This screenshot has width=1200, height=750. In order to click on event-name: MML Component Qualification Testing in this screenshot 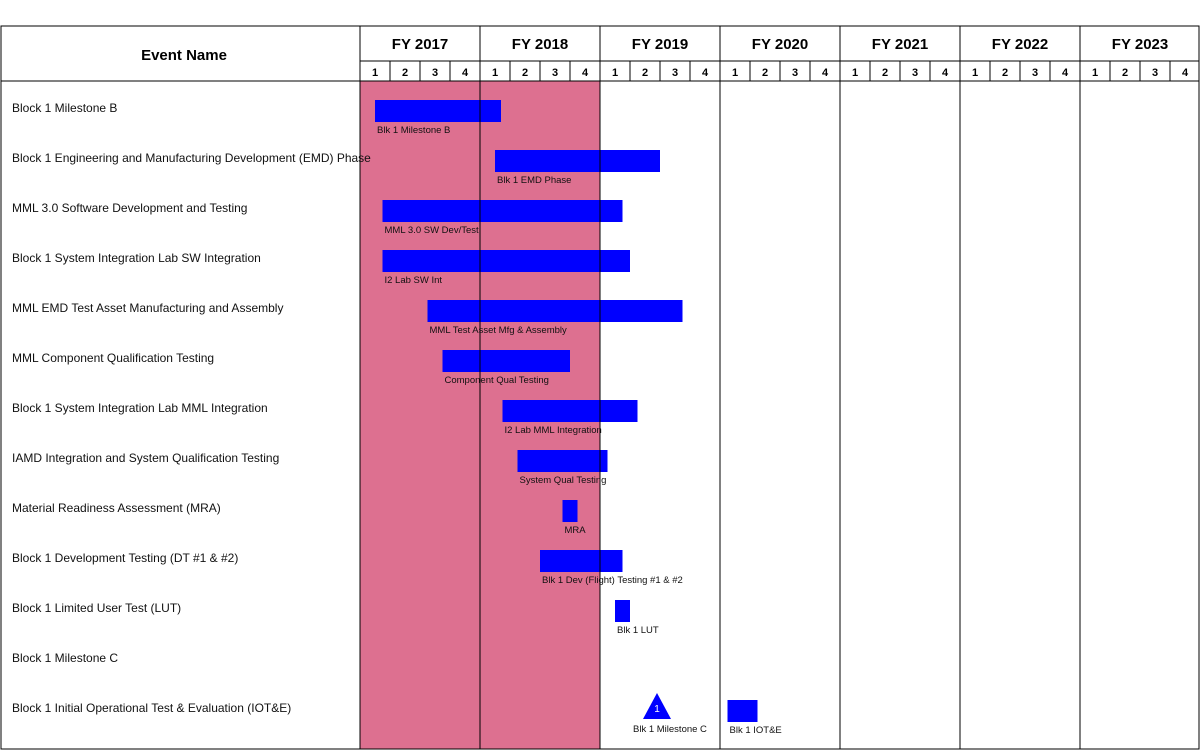, I will do `click(113, 358)`.